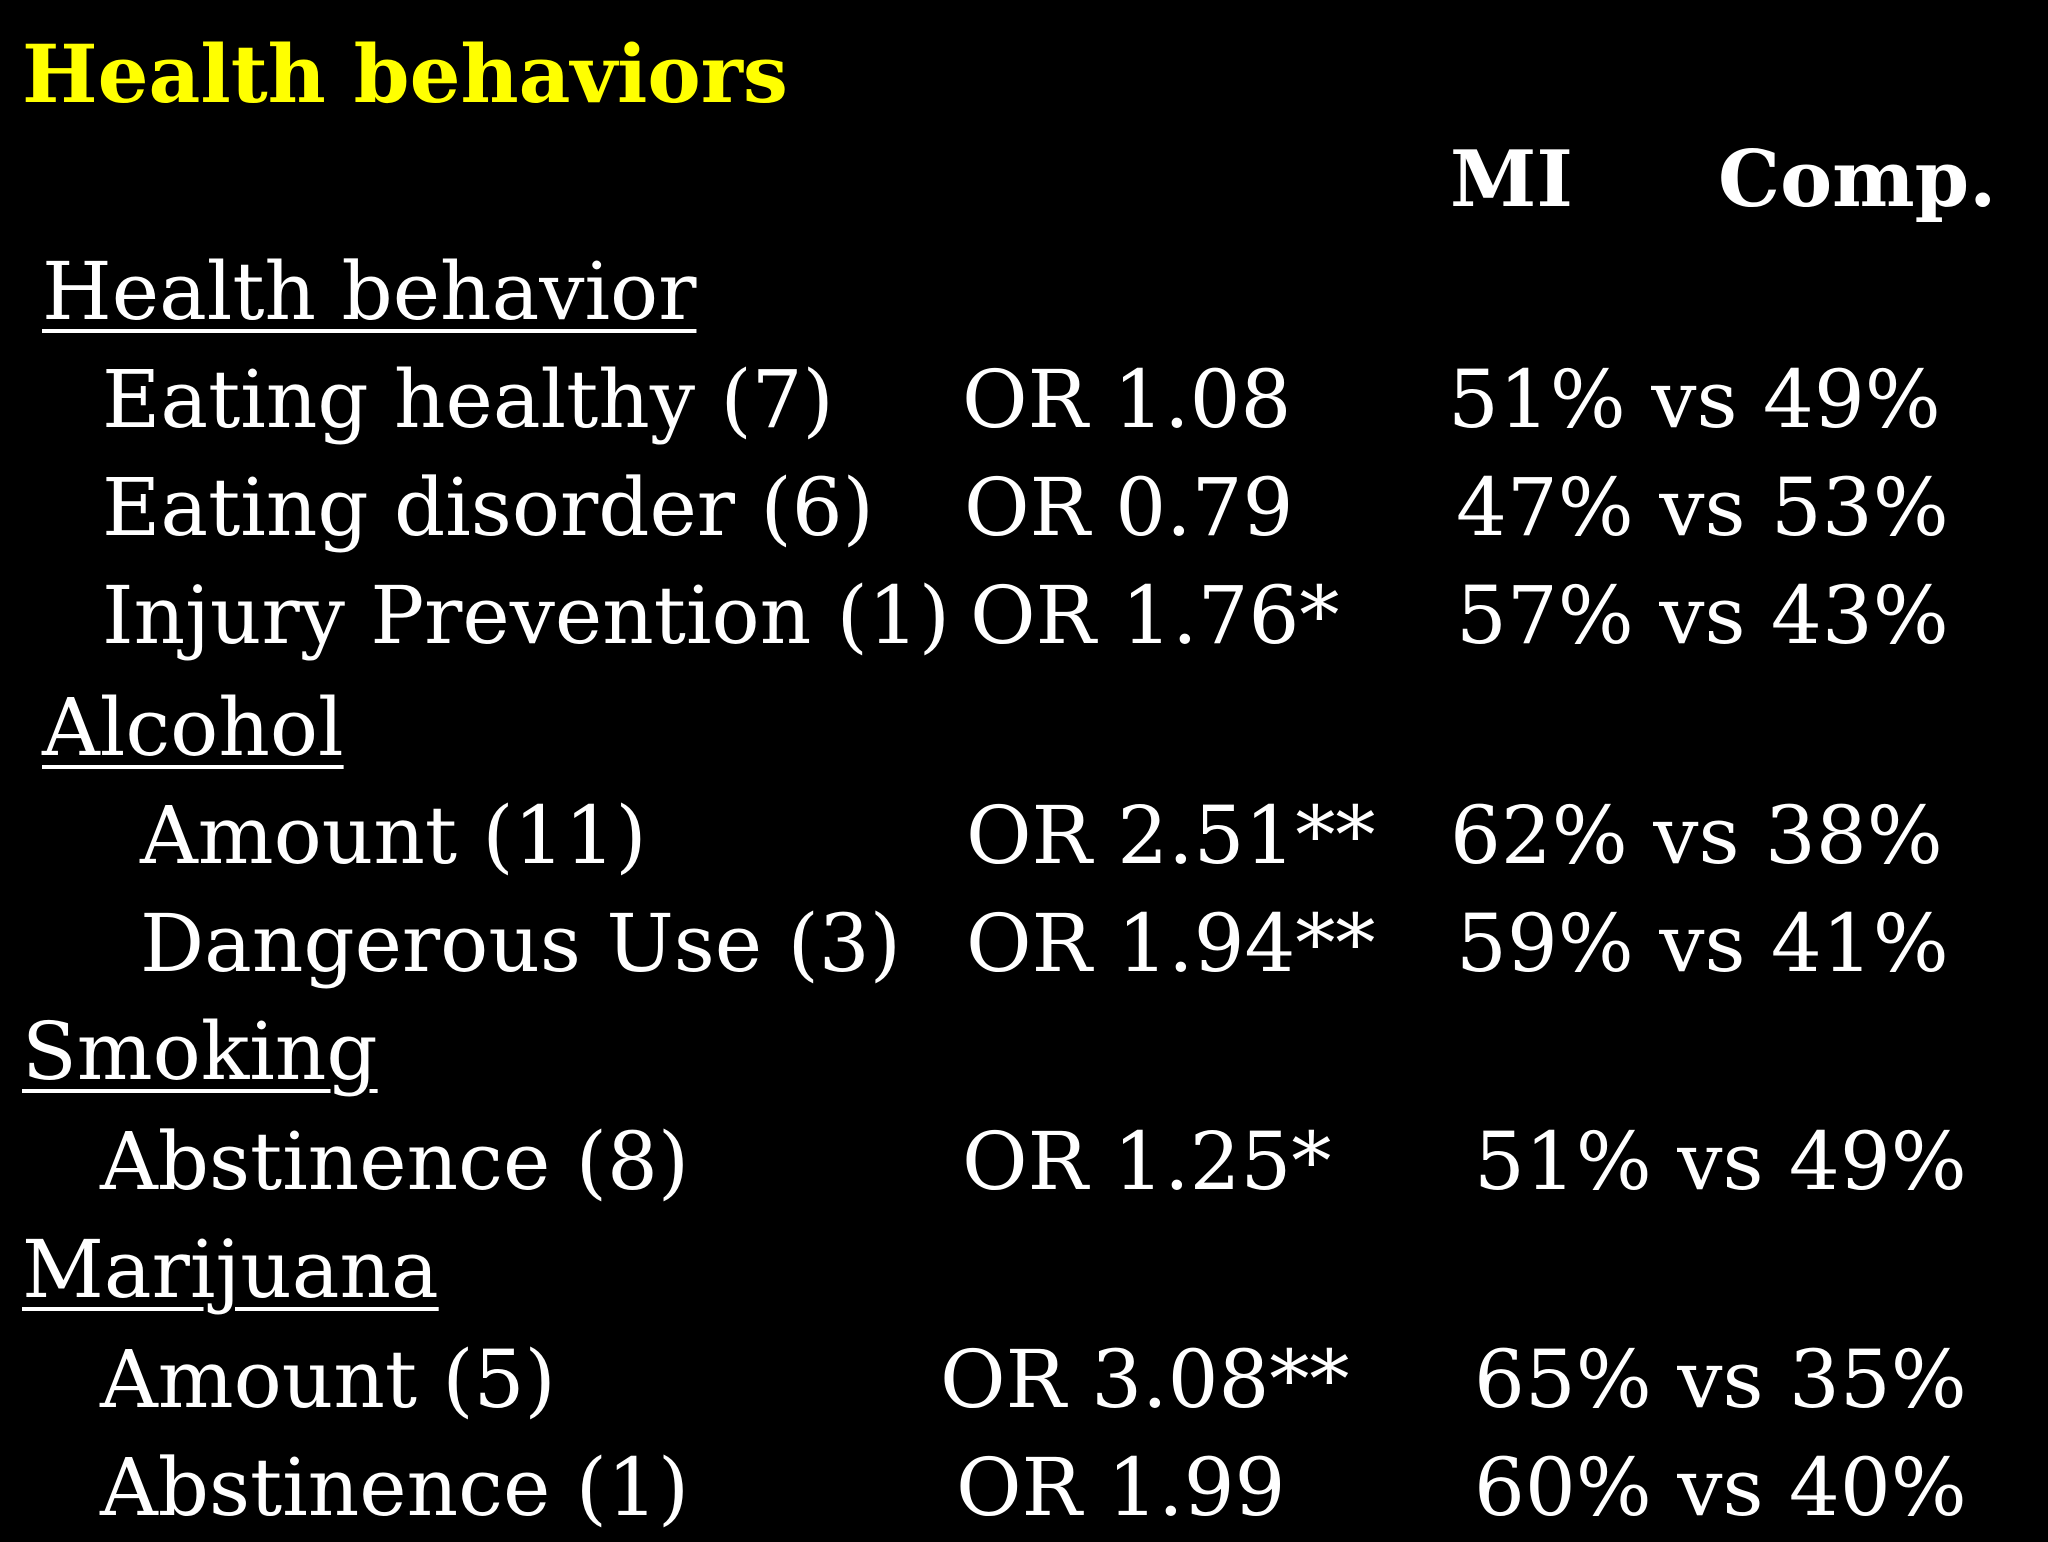  I want to click on row-label: Amount (5), so click(328, 1379).